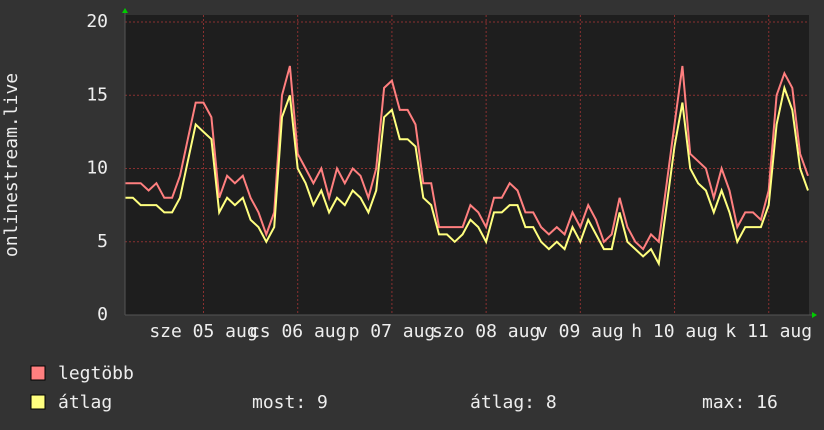  What do you see at coordinates (97, 21) in the screenshot?
I see `y-tick-label: 20` at bounding box center [97, 21].